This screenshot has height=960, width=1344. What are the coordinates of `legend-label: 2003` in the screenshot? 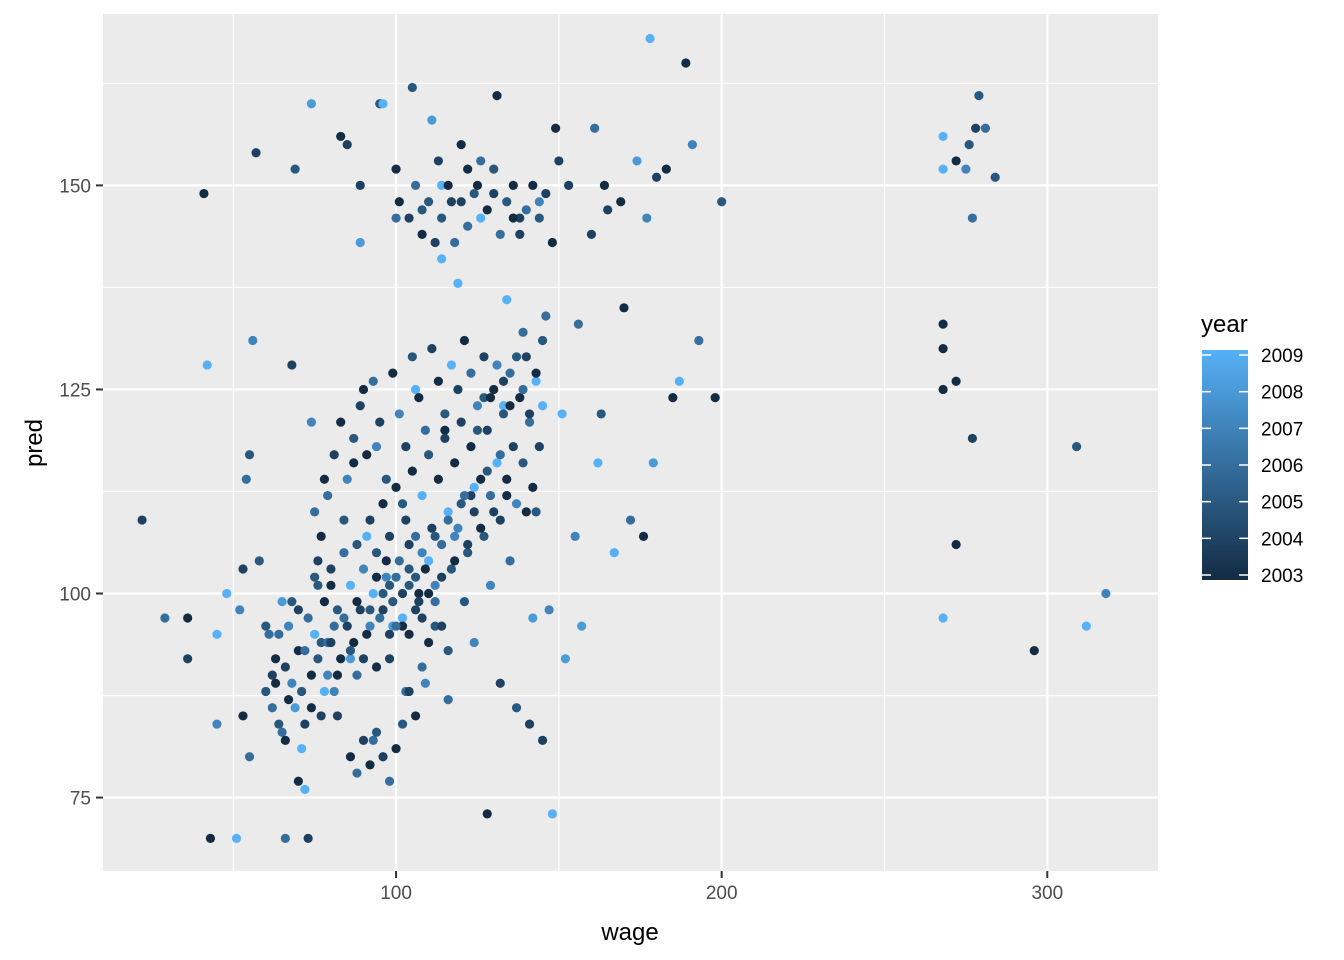 It's located at (1282, 576).